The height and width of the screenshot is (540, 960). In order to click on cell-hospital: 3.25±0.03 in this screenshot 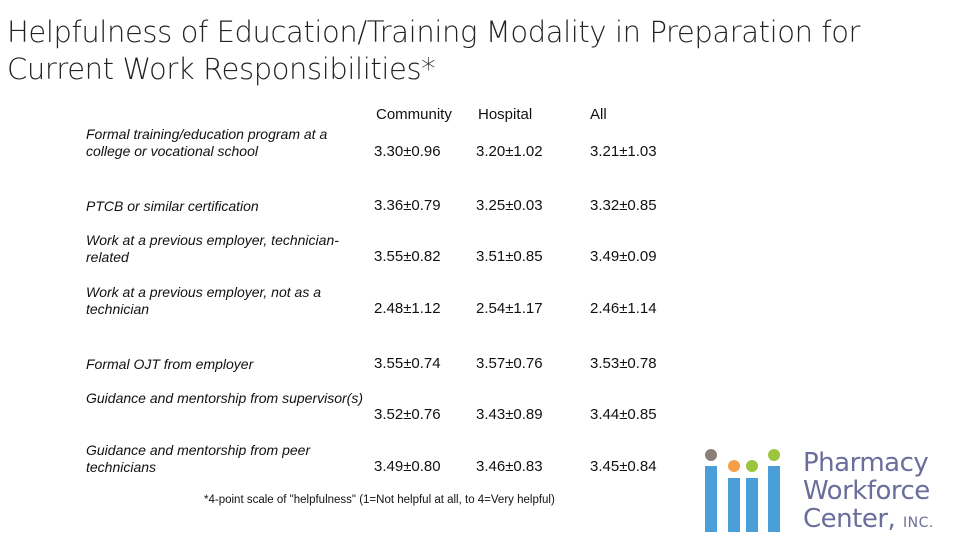, I will do `click(509, 205)`.